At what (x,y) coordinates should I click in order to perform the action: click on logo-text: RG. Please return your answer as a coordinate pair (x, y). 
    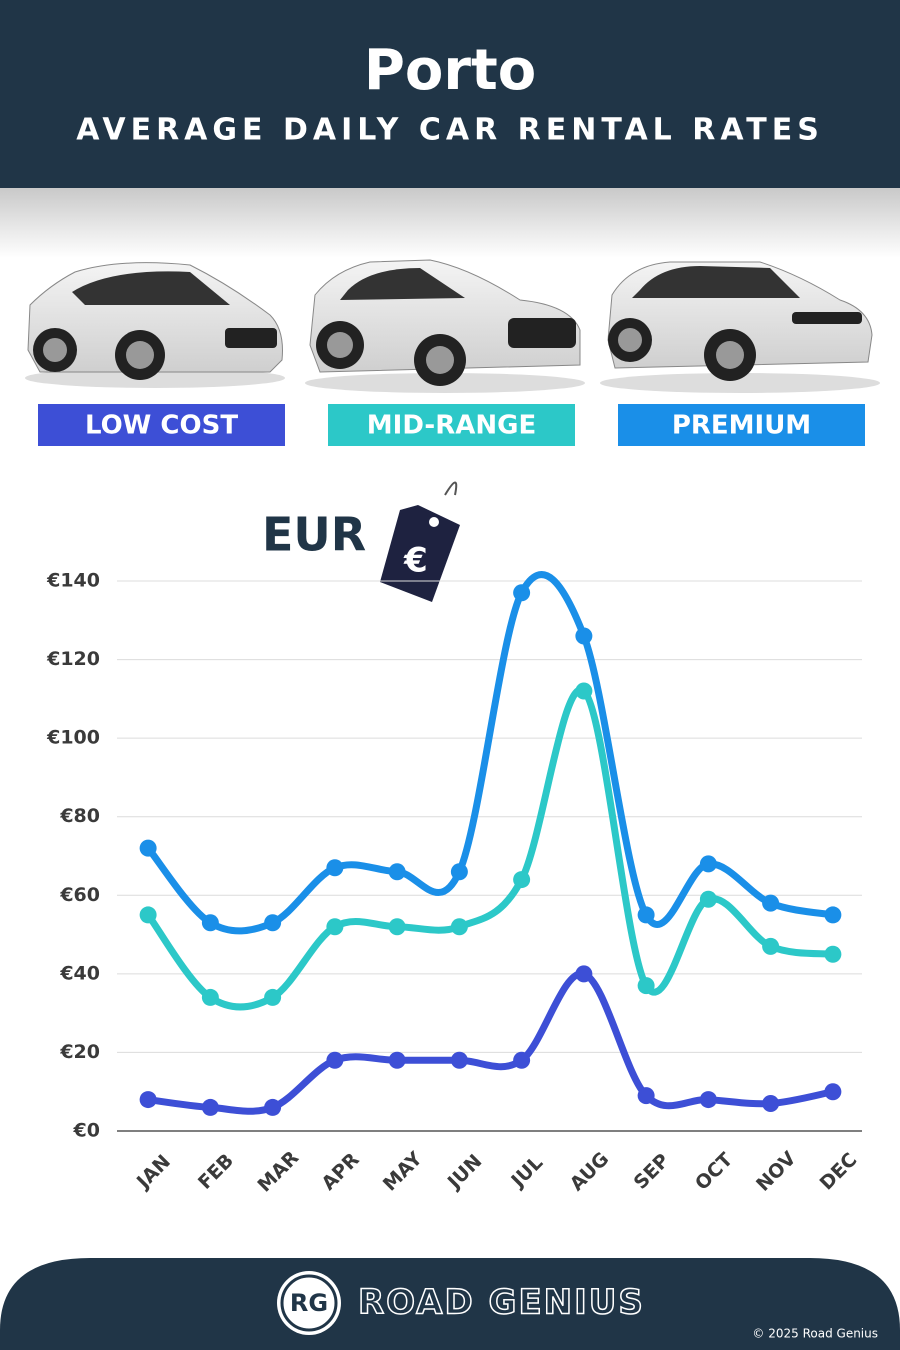
    Looking at the image, I should click on (309, 1303).